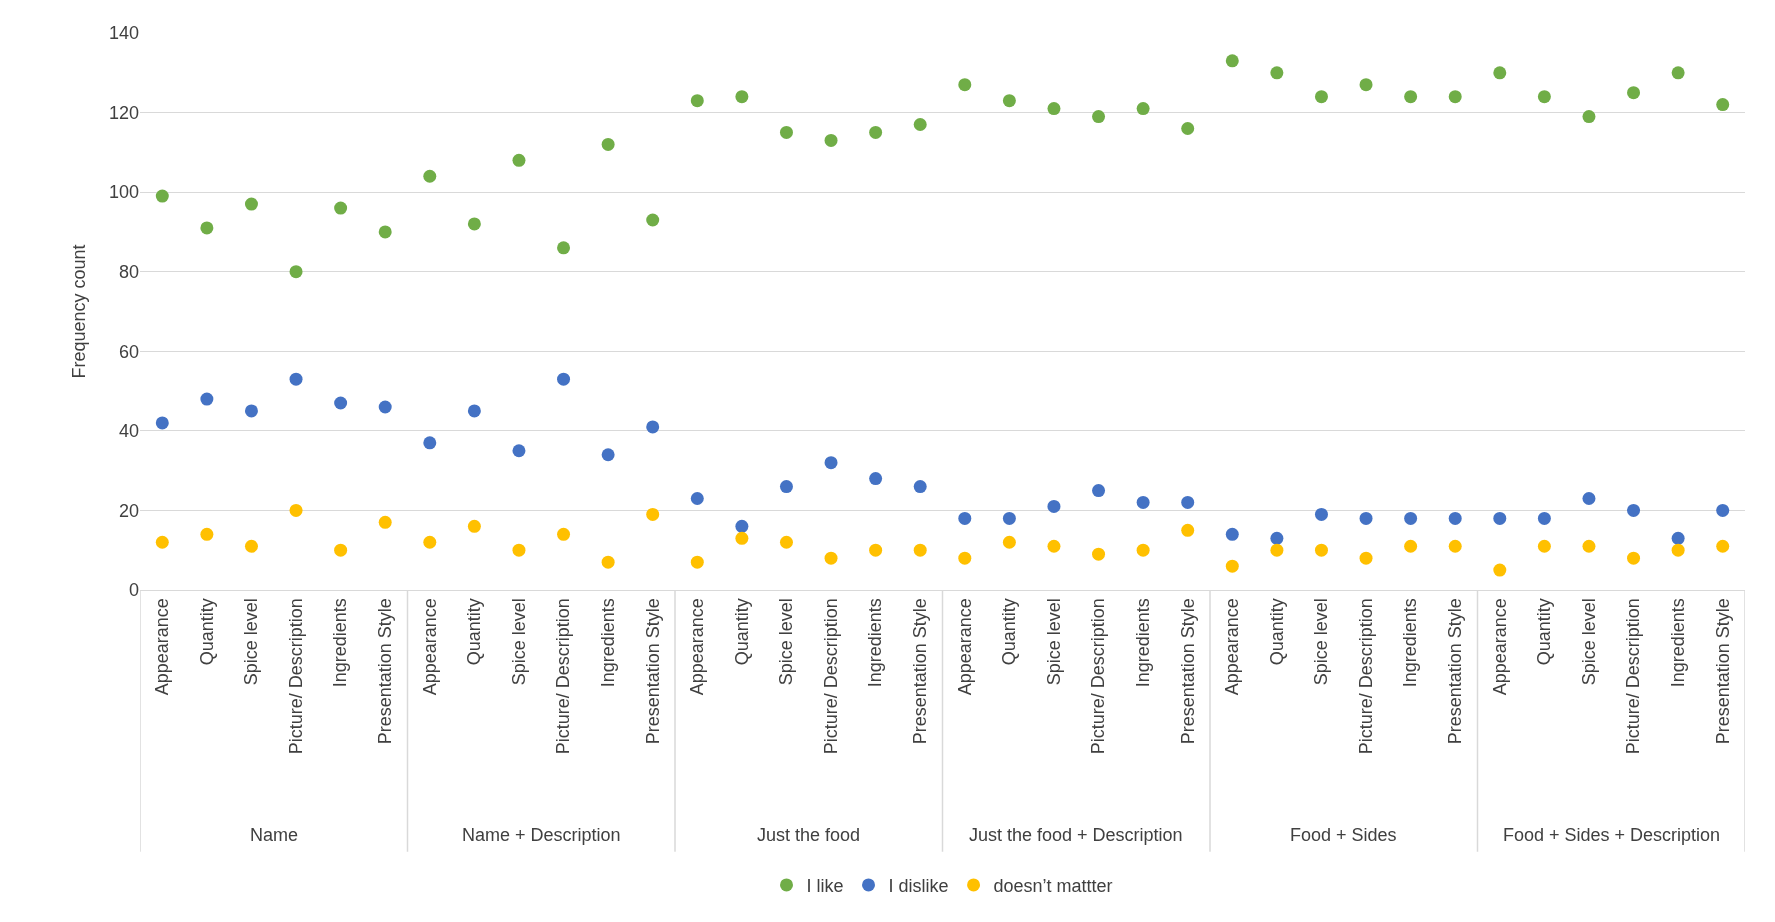 Image resolution: width=1775 pixels, height=922 pixels. What do you see at coordinates (1612, 835) in the screenshot?
I see `text: Food + Sides + Description` at bounding box center [1612, 835].